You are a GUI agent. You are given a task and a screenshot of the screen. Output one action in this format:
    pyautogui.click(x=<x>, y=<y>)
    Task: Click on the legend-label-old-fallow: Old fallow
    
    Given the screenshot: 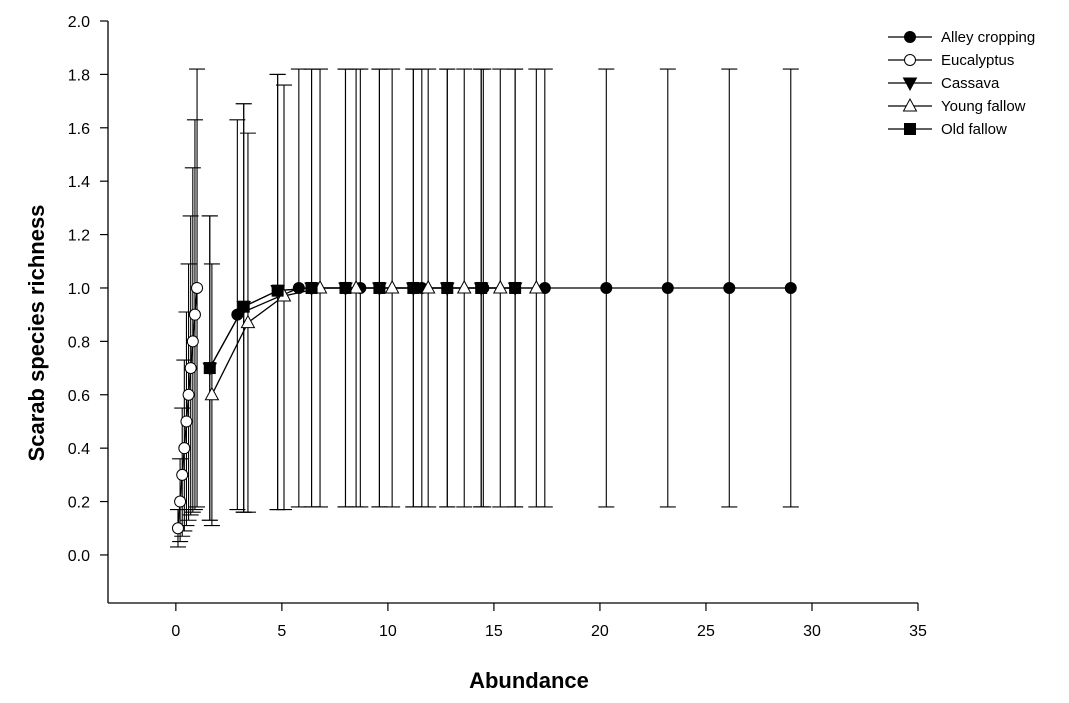 What is the action you would take?
    pyautogui.click(x=974, y=129)
    